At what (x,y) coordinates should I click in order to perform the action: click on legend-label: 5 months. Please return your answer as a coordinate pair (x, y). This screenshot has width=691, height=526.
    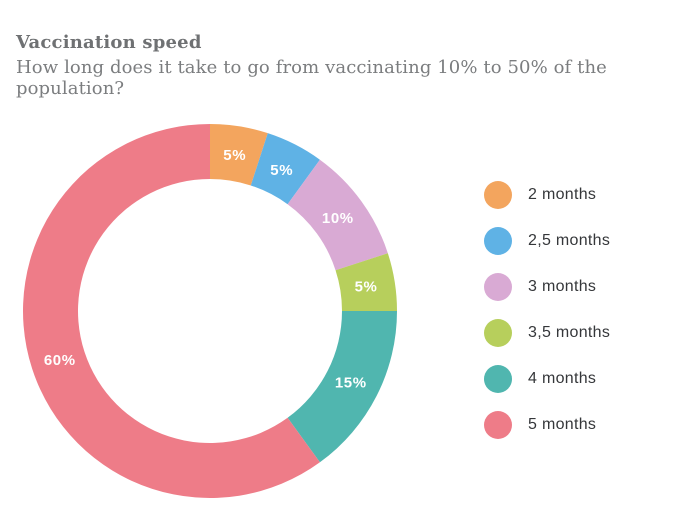
    Looking at the image, I should click on (562, 424).